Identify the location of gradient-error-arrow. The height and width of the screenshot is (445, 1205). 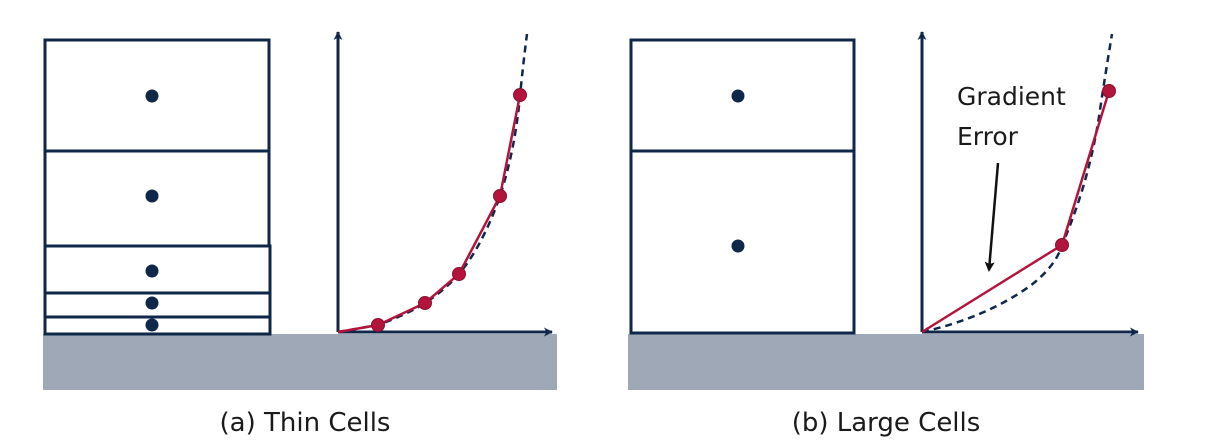
(992, 217).